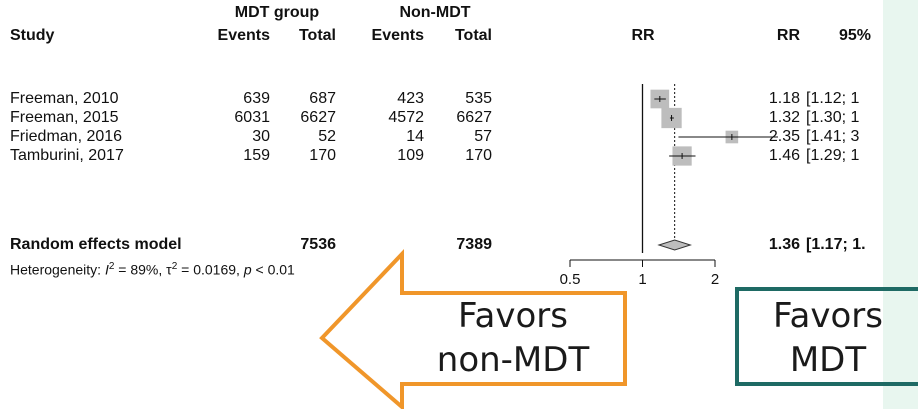 The height and width of the screenshot is (409, 918). I want to click on pooled-total1: 7536, so click(318, 244).